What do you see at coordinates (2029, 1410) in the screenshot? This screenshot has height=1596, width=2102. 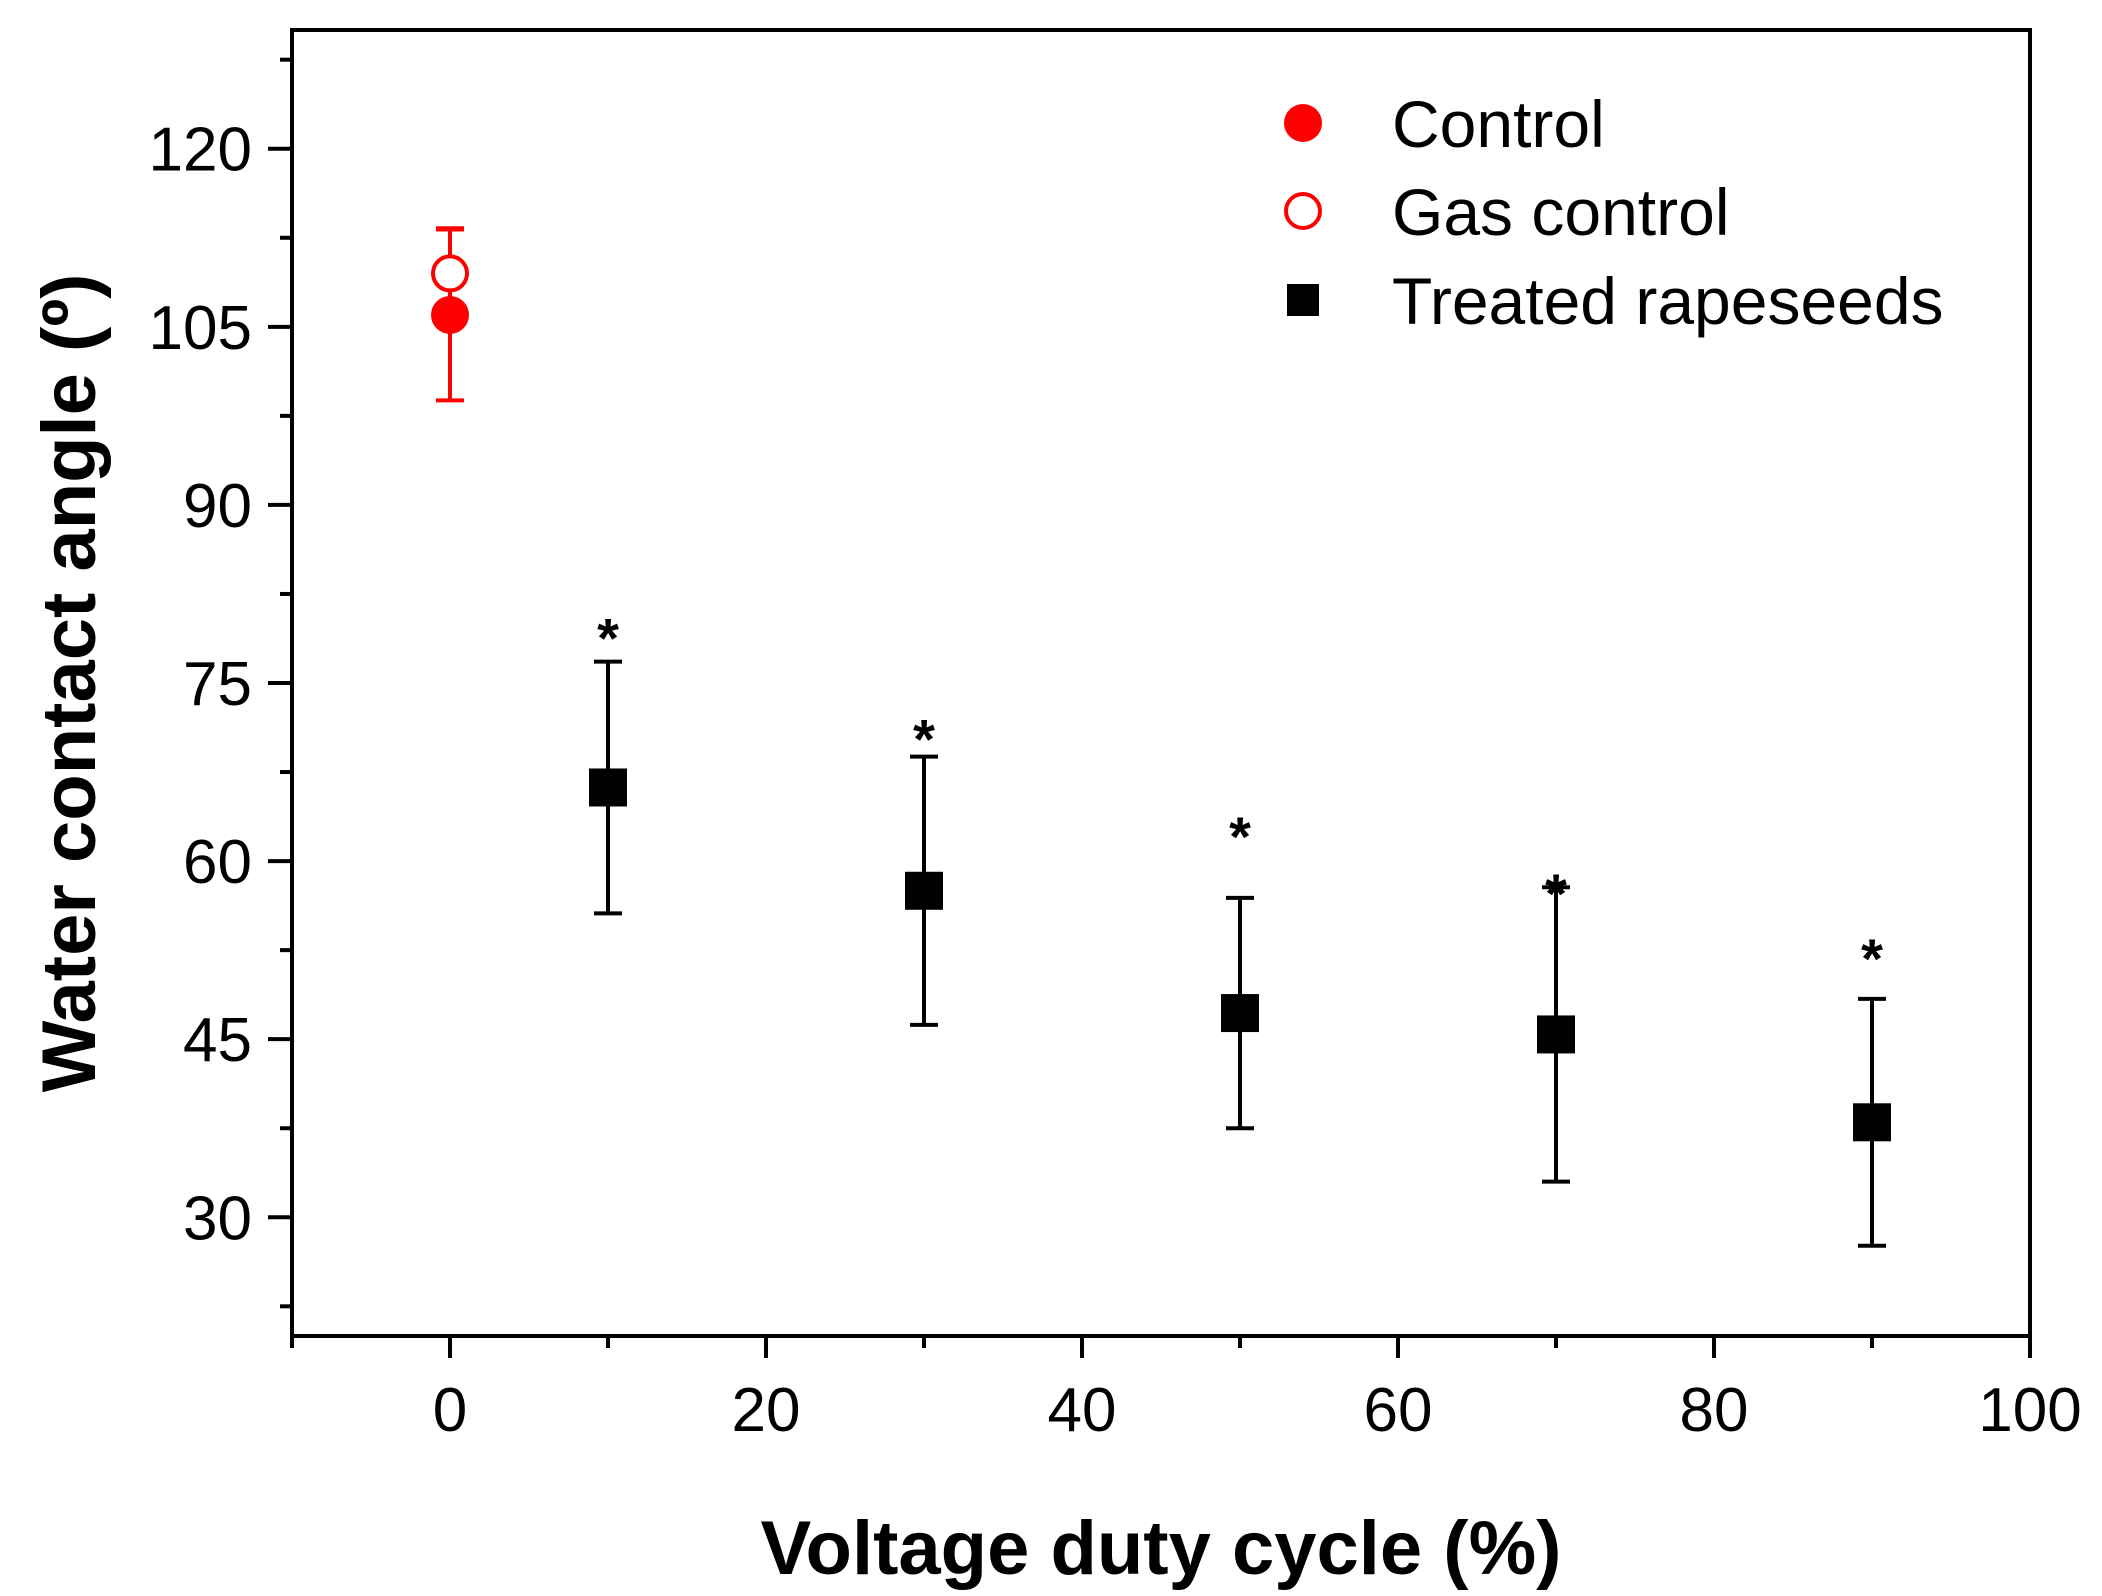 I see `x-tick-label: 100` at bounding box center [2029, 1410].